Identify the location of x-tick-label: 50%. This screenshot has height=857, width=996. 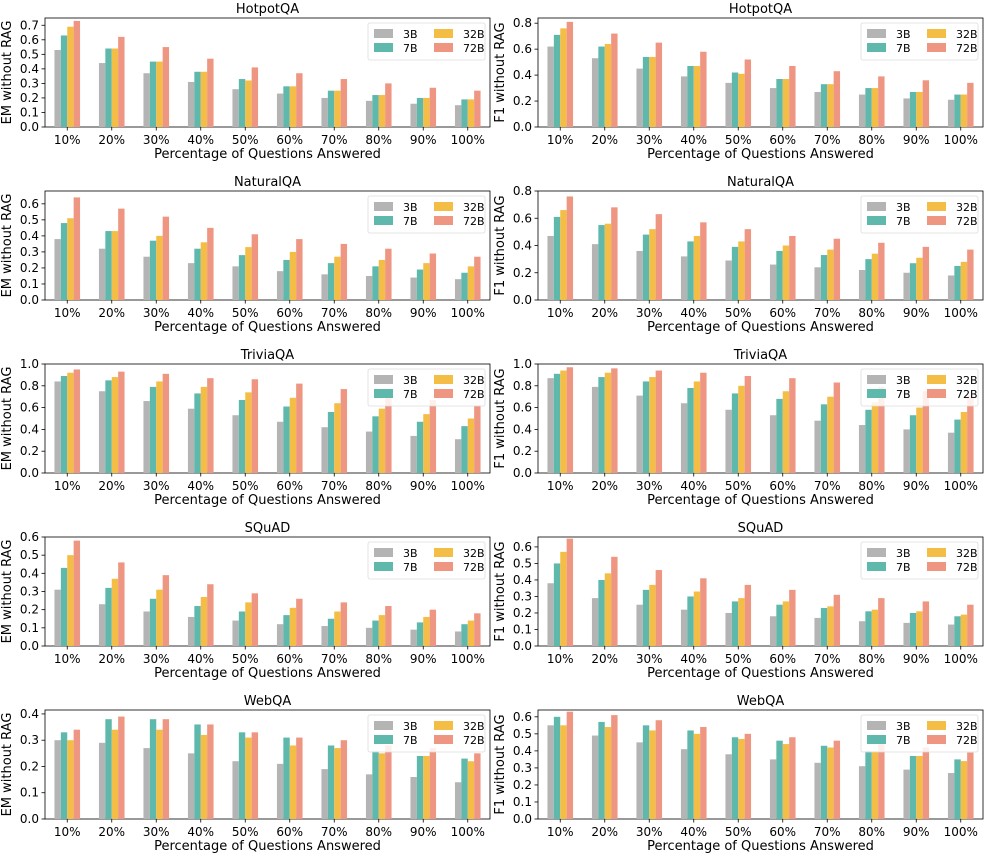
(738, 659).